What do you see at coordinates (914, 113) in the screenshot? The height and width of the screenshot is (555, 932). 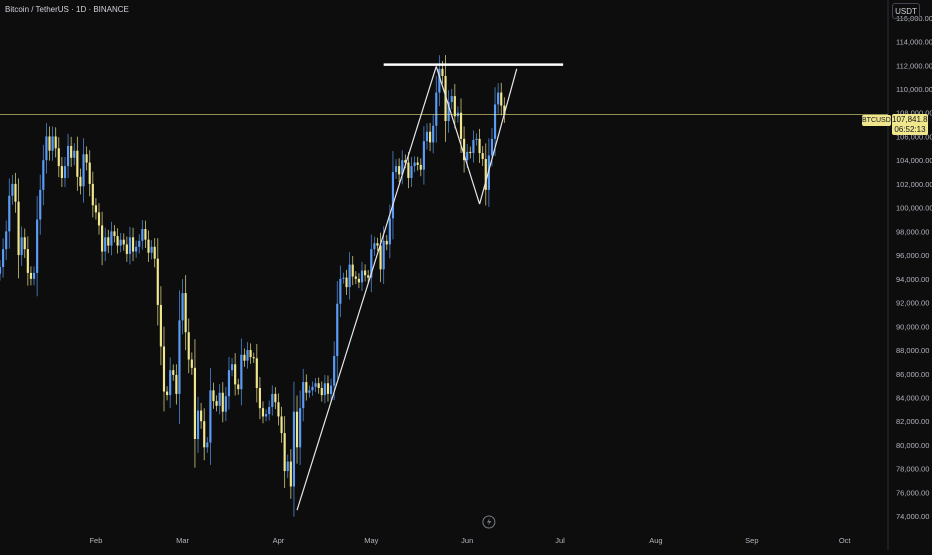 I see `y-tick-label: 108,000.00` at bounding box center [914, 113].